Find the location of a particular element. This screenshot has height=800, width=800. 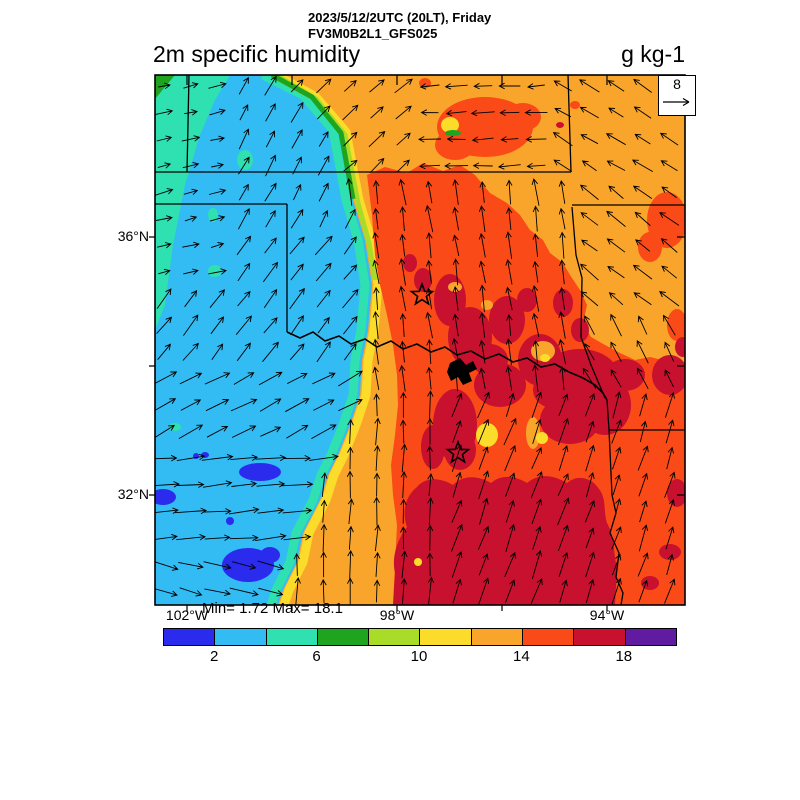

colorbar-tick-label: 14 is located at coordinates (521, 656).